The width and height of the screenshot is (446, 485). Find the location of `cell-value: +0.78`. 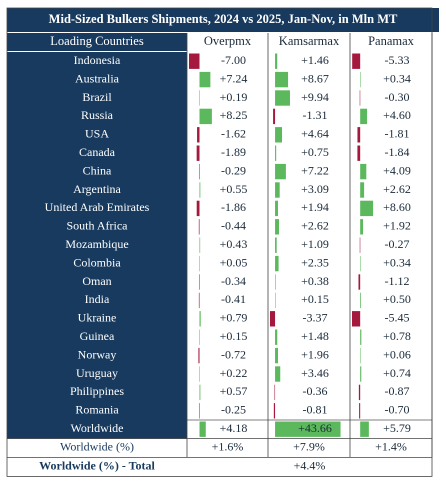

cell-value: +0.78 is located at coordinates (397, 336).